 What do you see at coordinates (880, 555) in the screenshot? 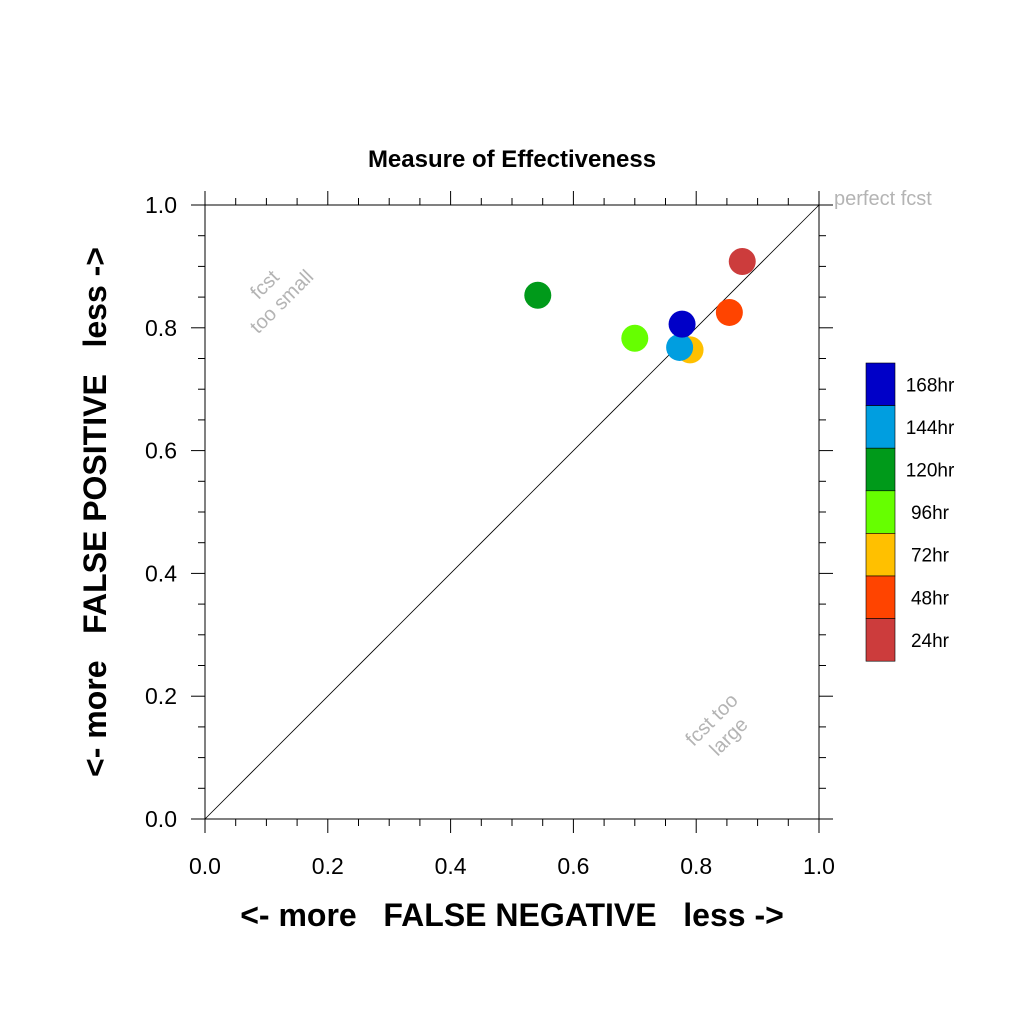
I see `legend-swatch-72hr` at bounding box center [880, 555].